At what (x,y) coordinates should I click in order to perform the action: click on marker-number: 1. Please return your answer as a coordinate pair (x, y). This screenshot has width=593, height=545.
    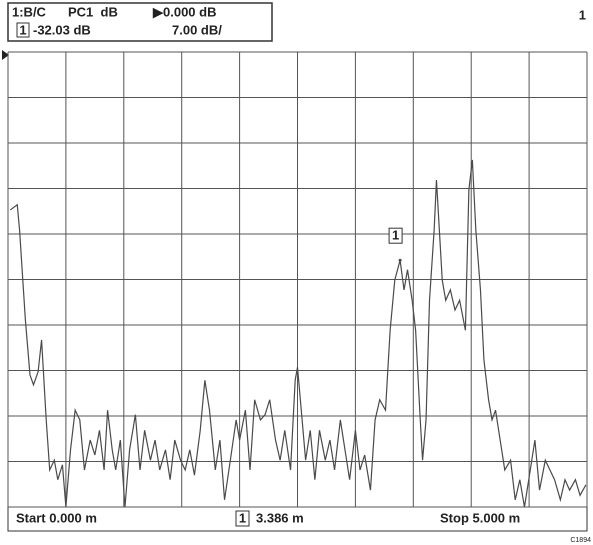
    Looking at the image, I should click on (22, 29).